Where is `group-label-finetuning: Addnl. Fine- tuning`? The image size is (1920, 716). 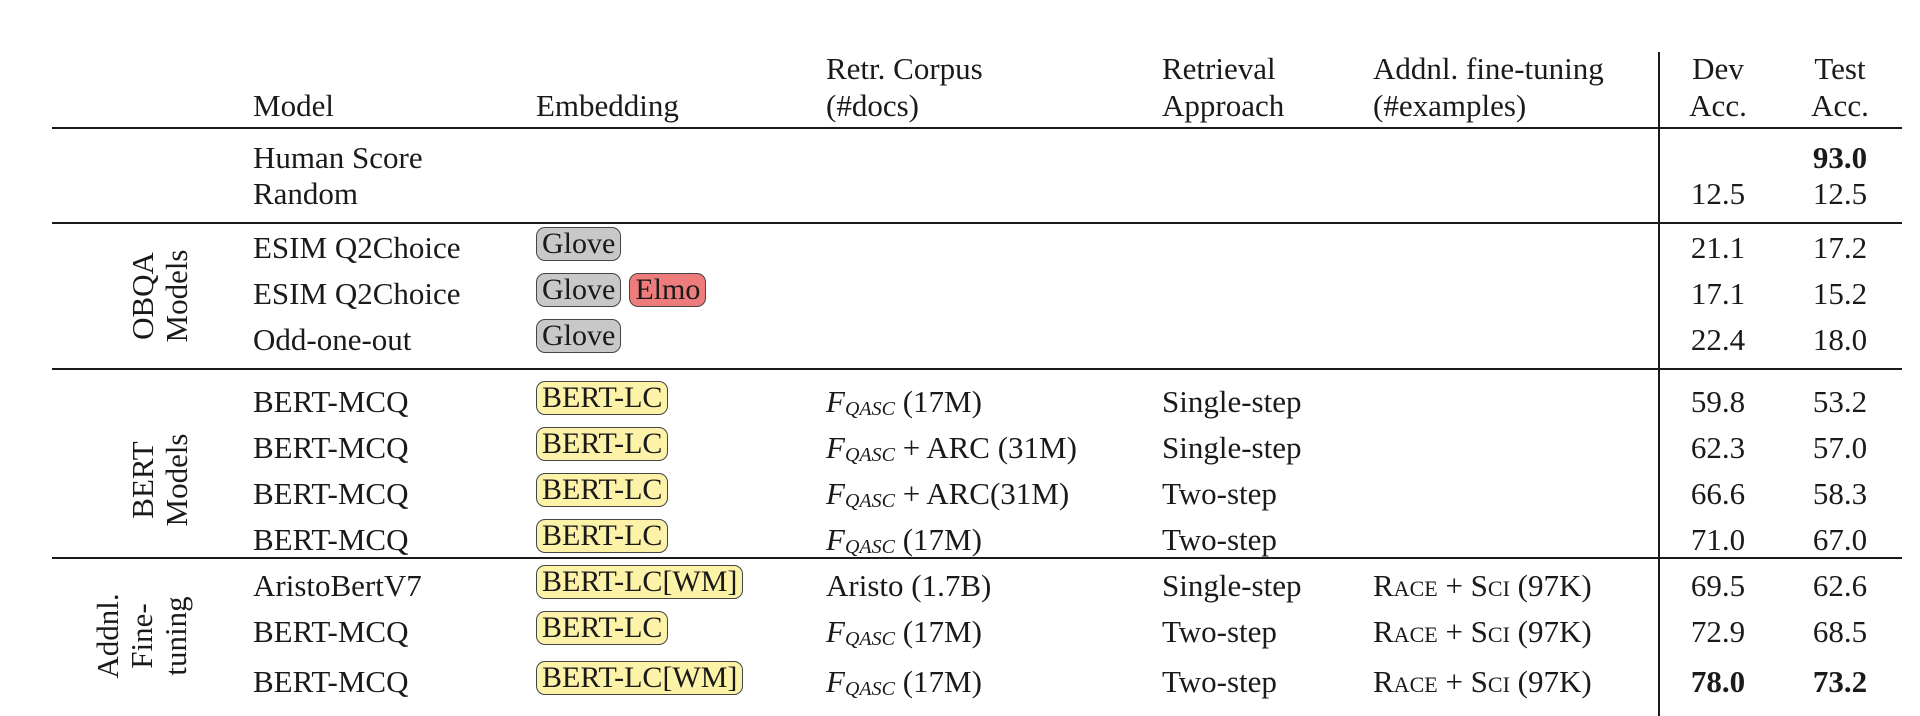 group-label-finetuning: Addnl. Fine- tuning is located at coordinates (141, 636).